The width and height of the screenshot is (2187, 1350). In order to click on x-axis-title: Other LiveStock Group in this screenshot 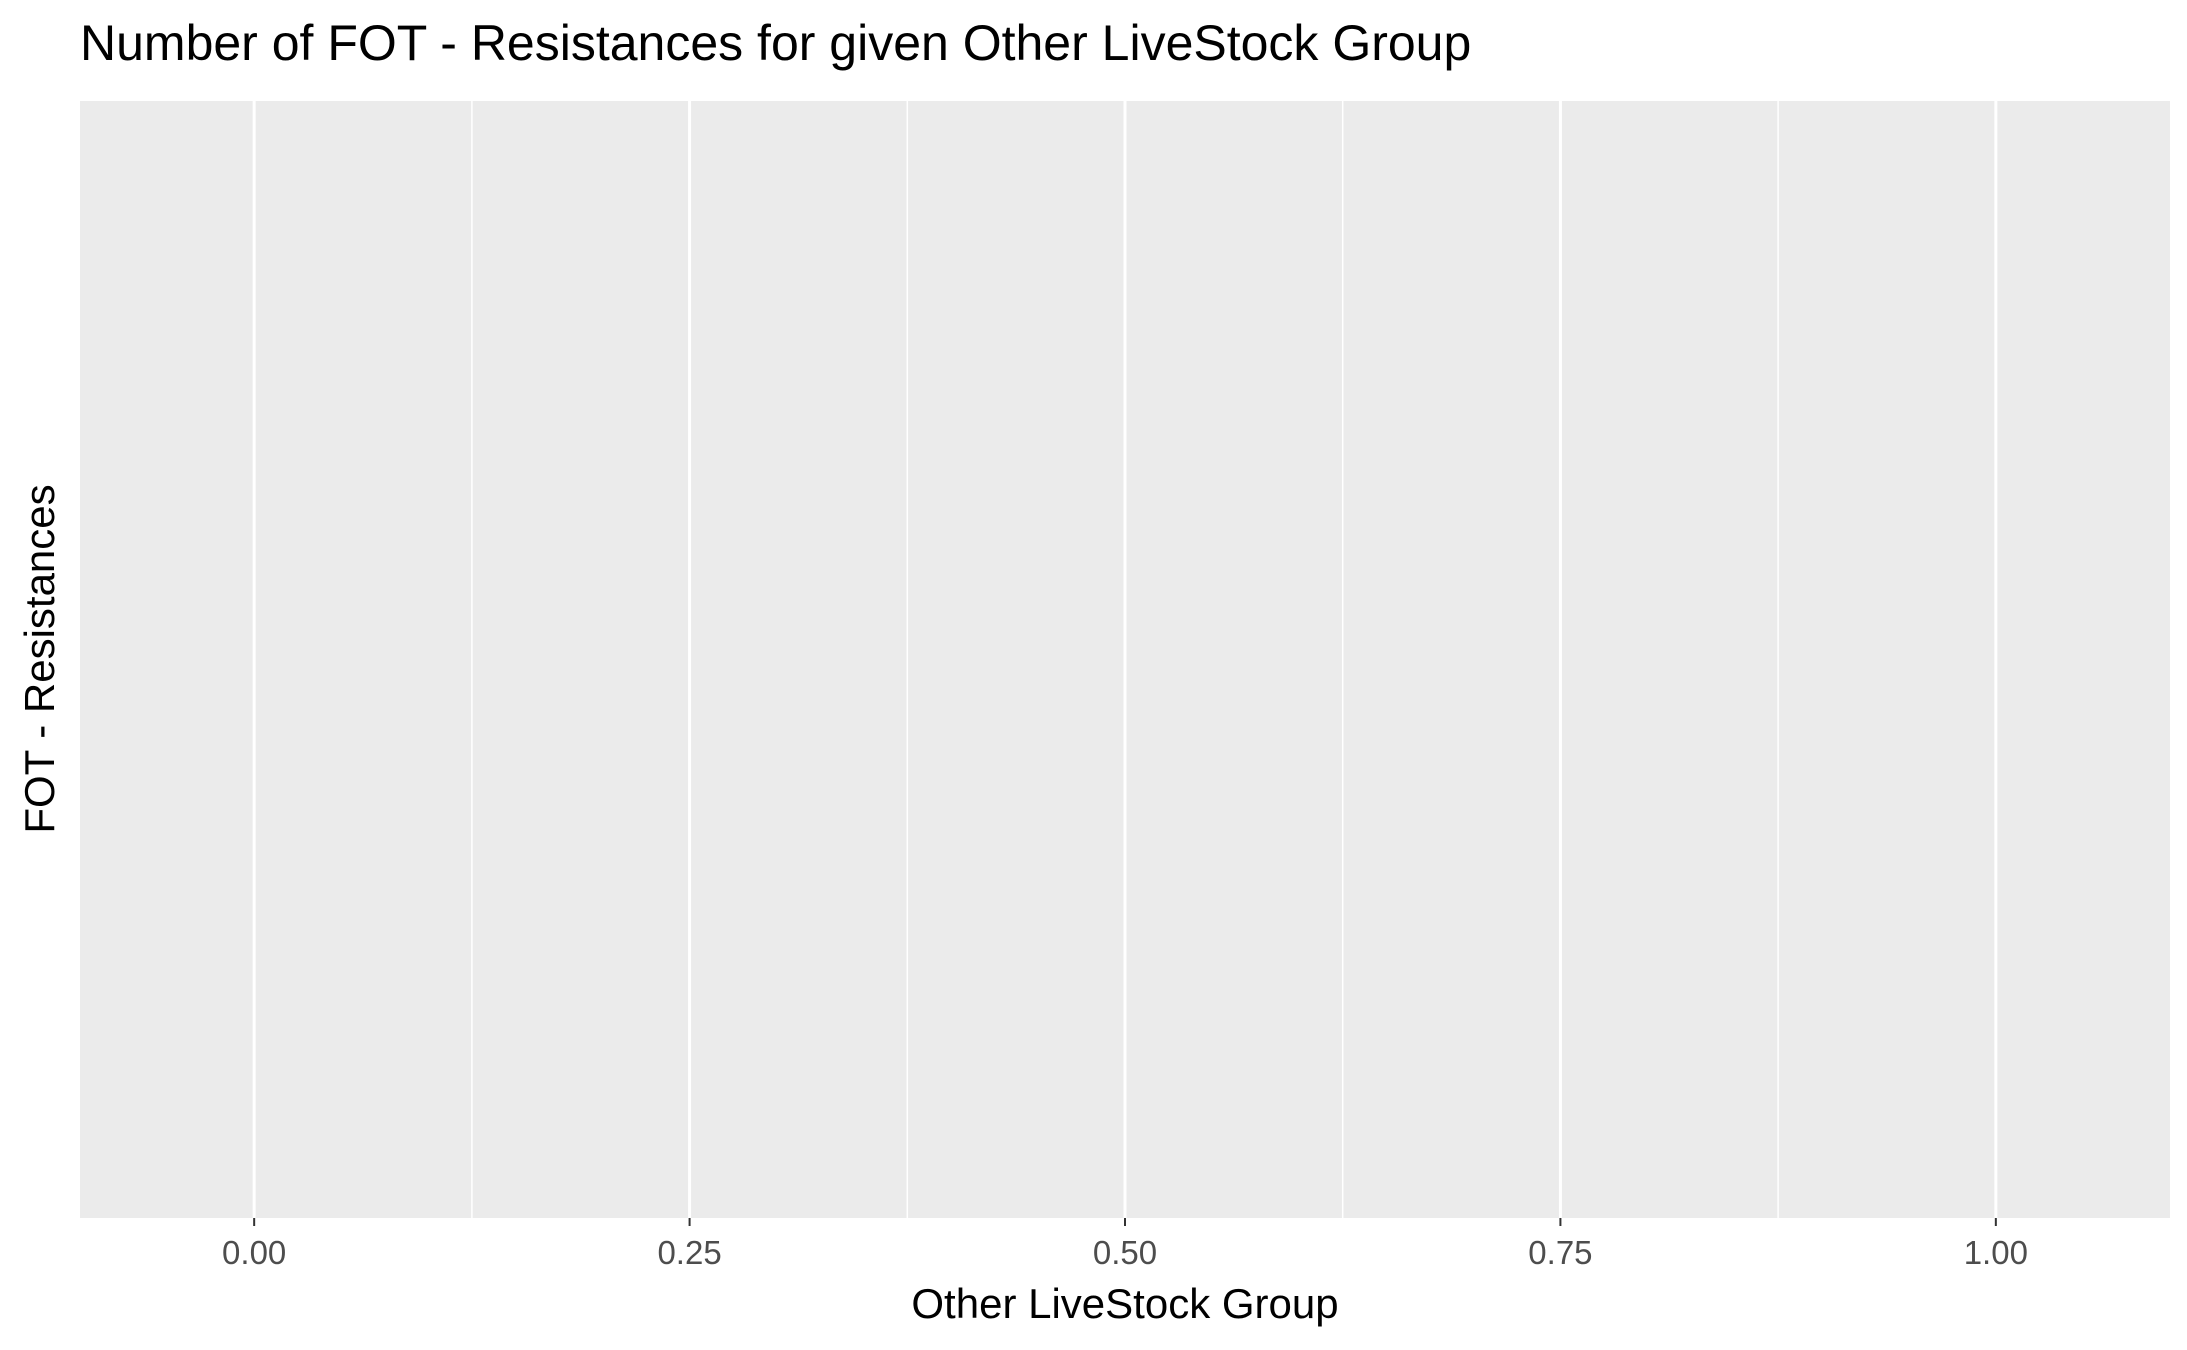, I will do `click(1124, 1303)`.